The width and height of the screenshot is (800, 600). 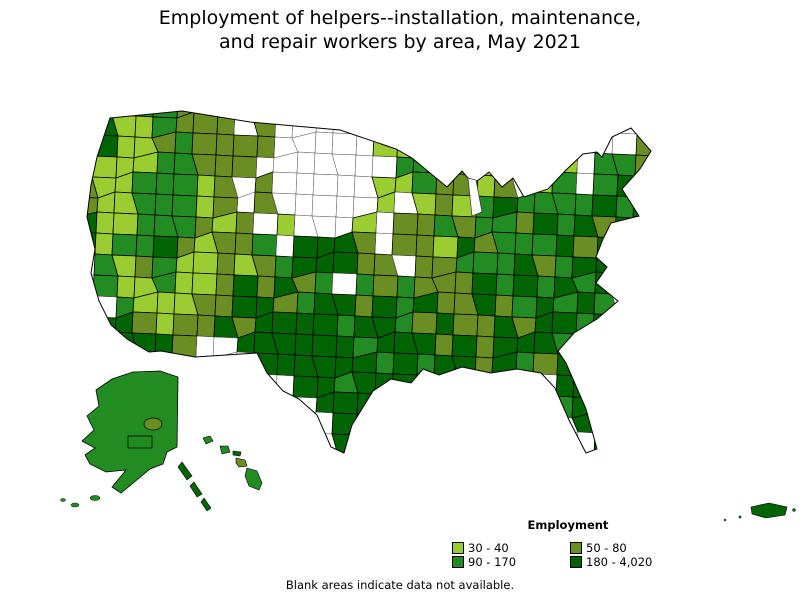 I want to click on legend-item: 50 - 80, so click(x=627, y=548).